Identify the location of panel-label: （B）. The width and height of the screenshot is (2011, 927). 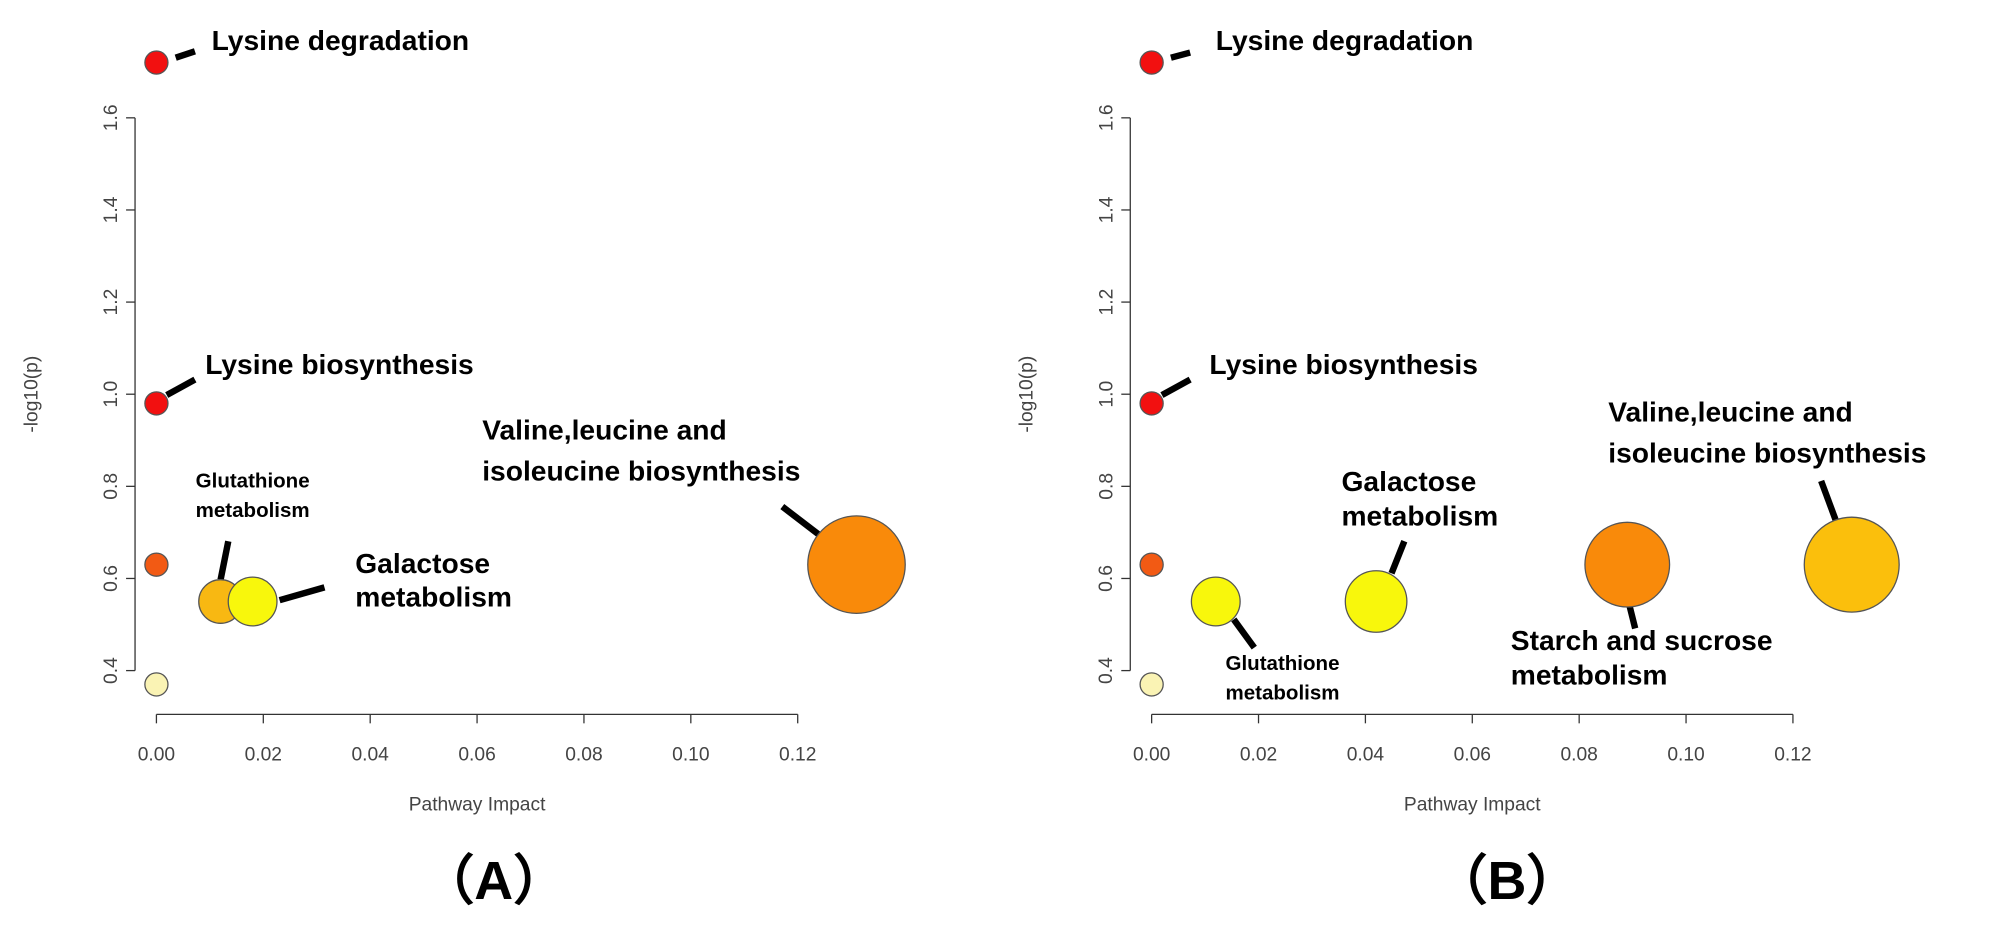
(1507, 881).